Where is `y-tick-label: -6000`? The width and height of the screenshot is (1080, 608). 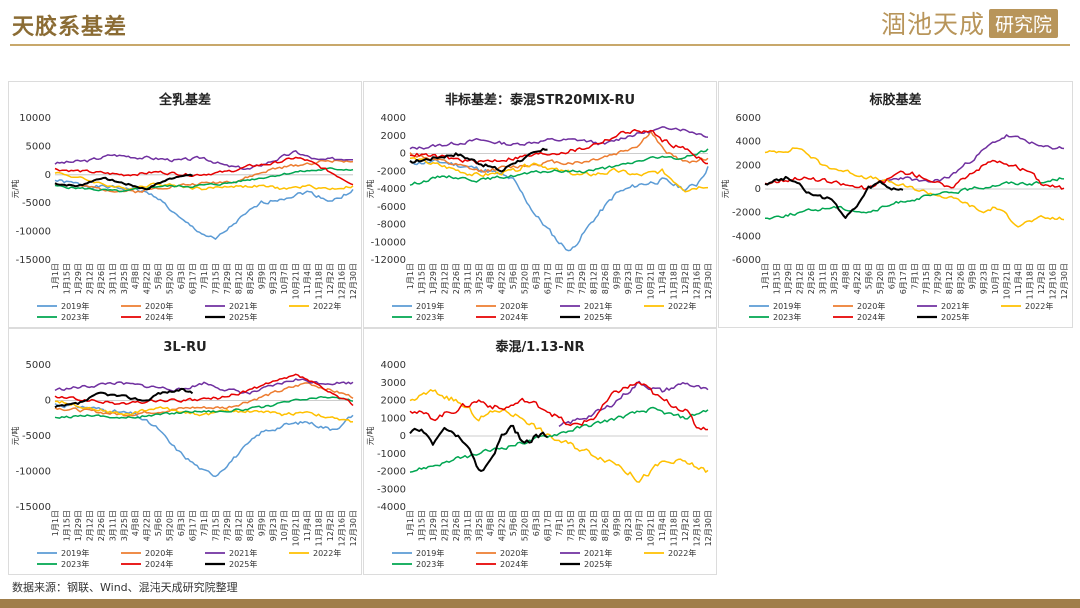 y-tick-label: -6000 is located at coordinates (746, 260).